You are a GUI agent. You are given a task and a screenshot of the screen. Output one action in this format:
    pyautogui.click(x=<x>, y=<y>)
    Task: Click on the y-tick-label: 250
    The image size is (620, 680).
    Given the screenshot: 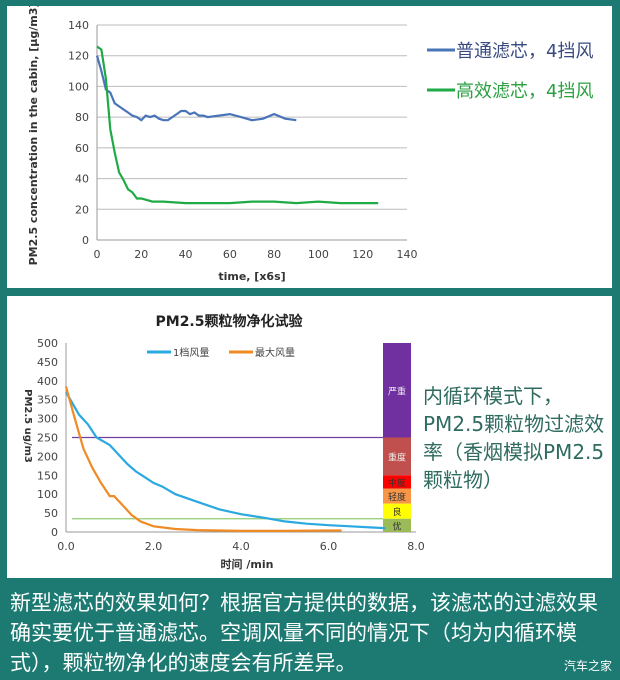 What is the action you would take?
    pyautogui.click(x=47, y=438)
    